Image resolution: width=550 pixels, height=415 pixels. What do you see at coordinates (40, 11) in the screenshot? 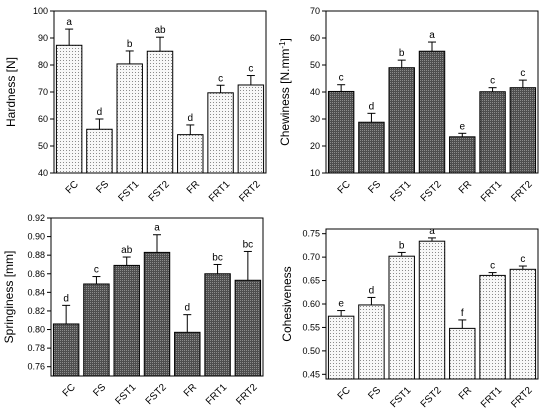
I see `y-tick-label: 100` at bounding box center [40, 11].